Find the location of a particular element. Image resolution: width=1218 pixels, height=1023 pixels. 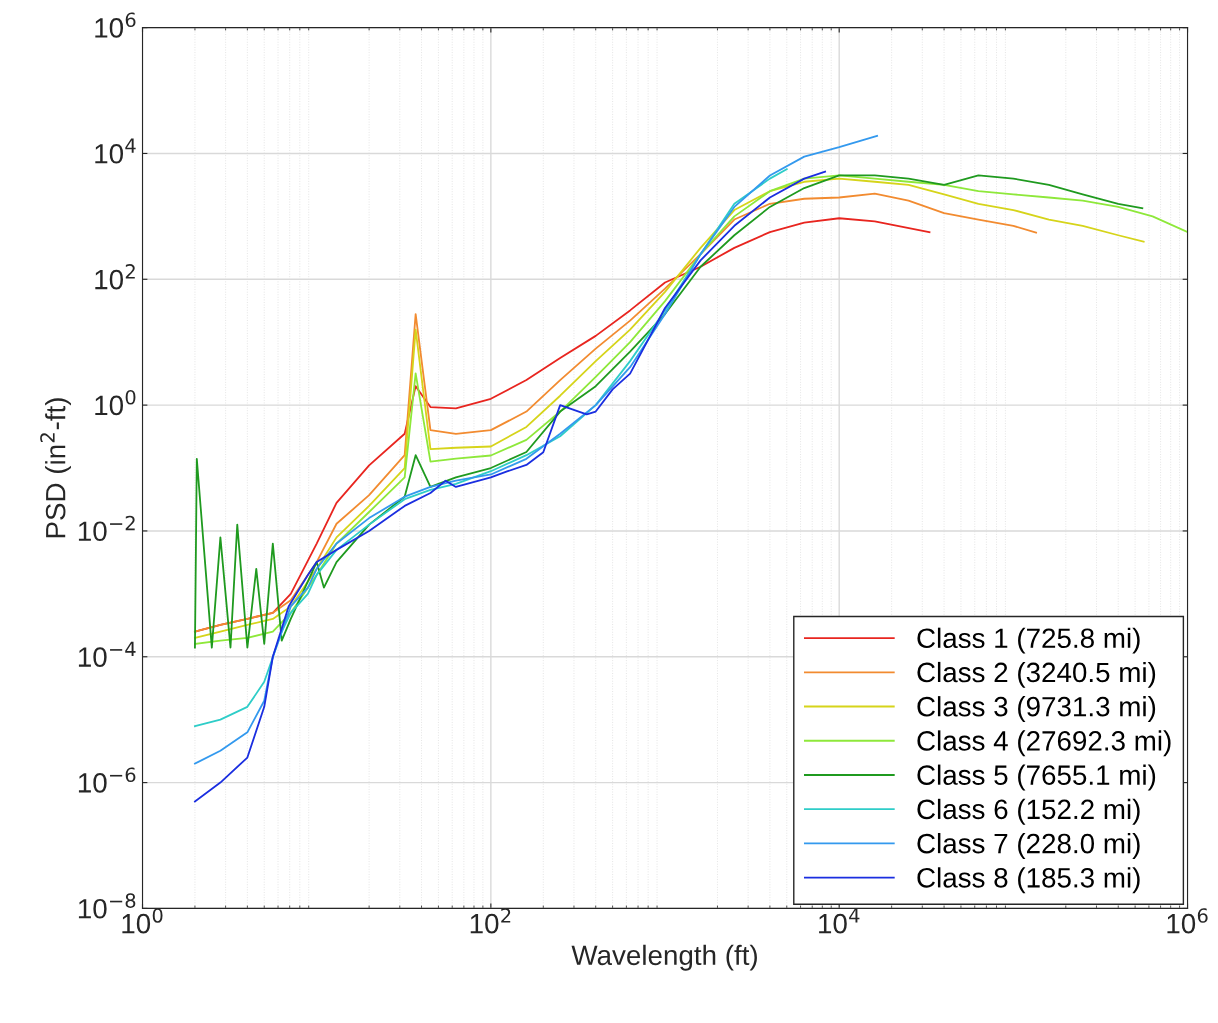

y-tick-label: 10$^{4}$ is located at coordinates (115, 151).